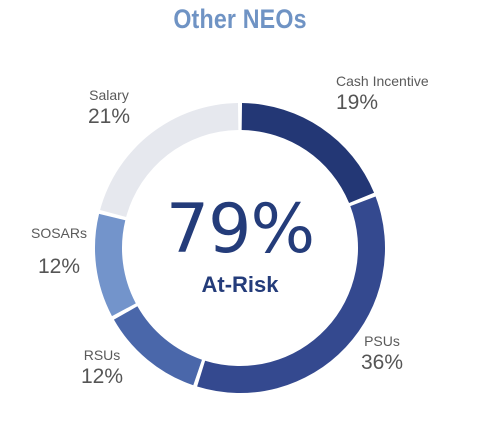  What do you see at coordinates (102, 355) in the screenshot?
I see `slice-name: RSUs` at bounding box center [102, 355].